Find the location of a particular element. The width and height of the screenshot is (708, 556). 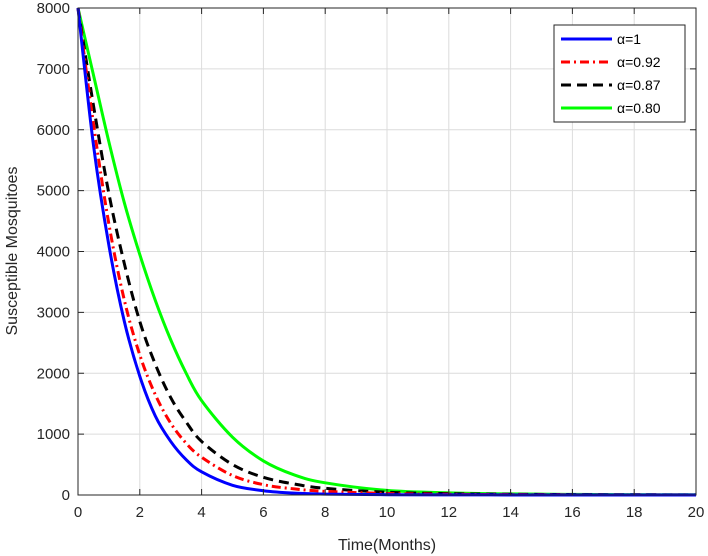

y-tick-label: 1000 is located at coordinates (53, 434).